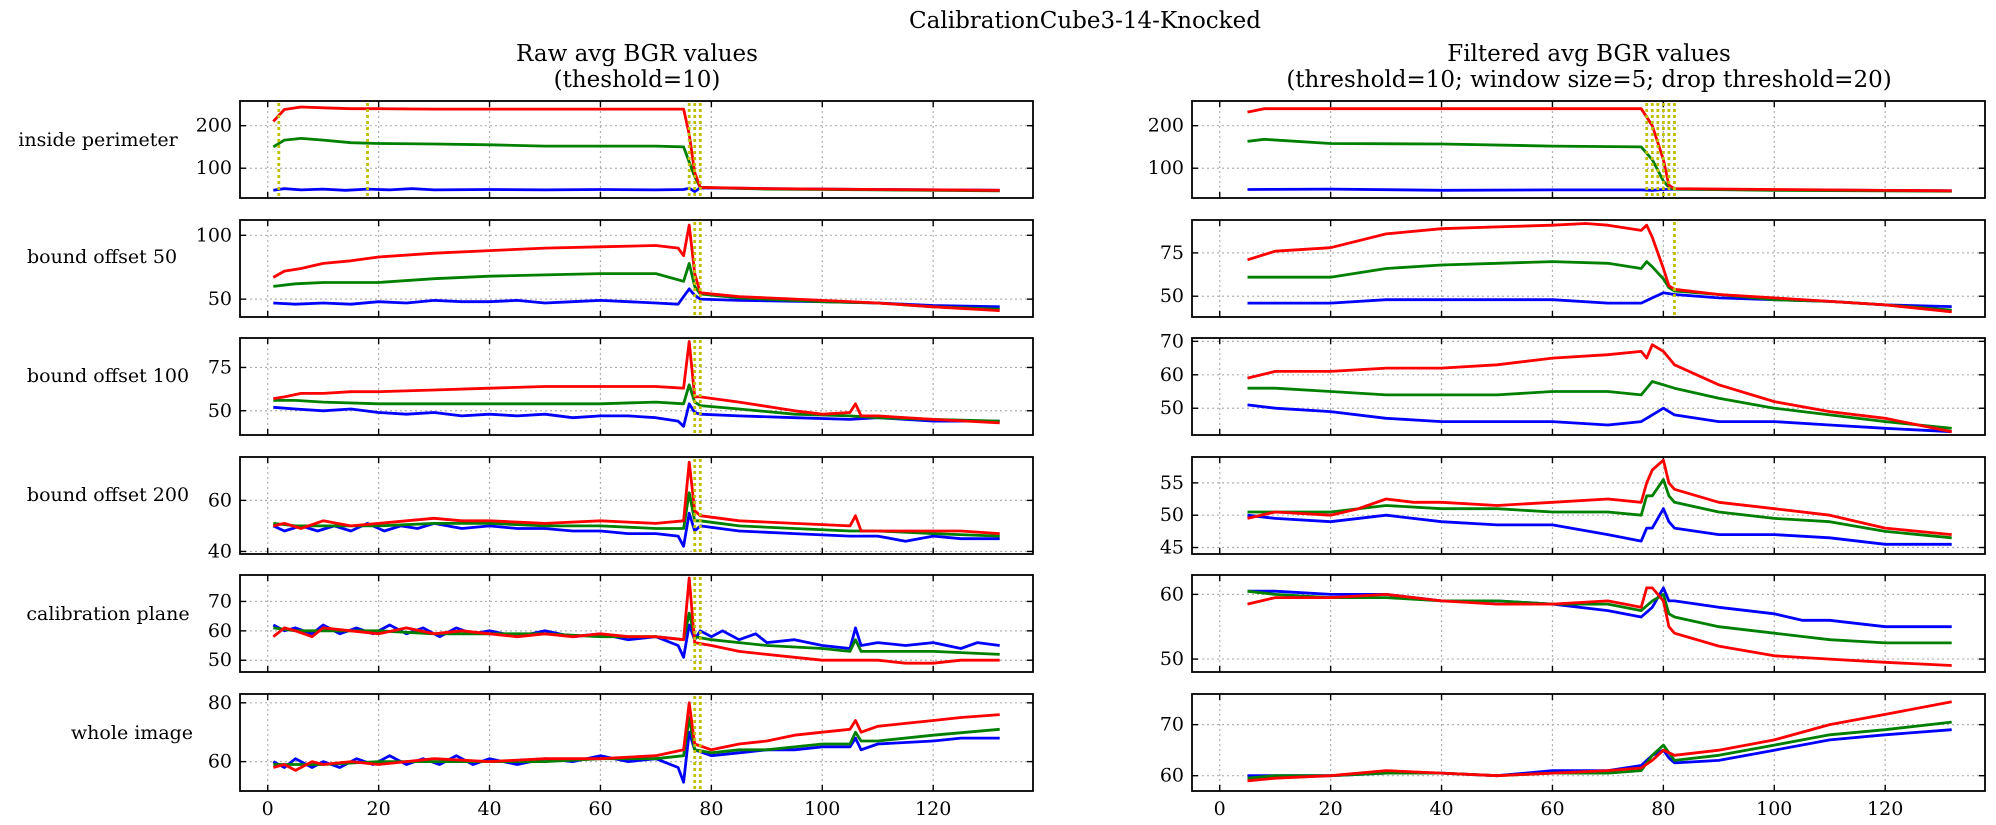 This screenshot has height=825, width=1996. Describe the element at coordinates (98, 140) in the screenshot. I see `row-label-inside-perimeter: inside perimeter` at that location.